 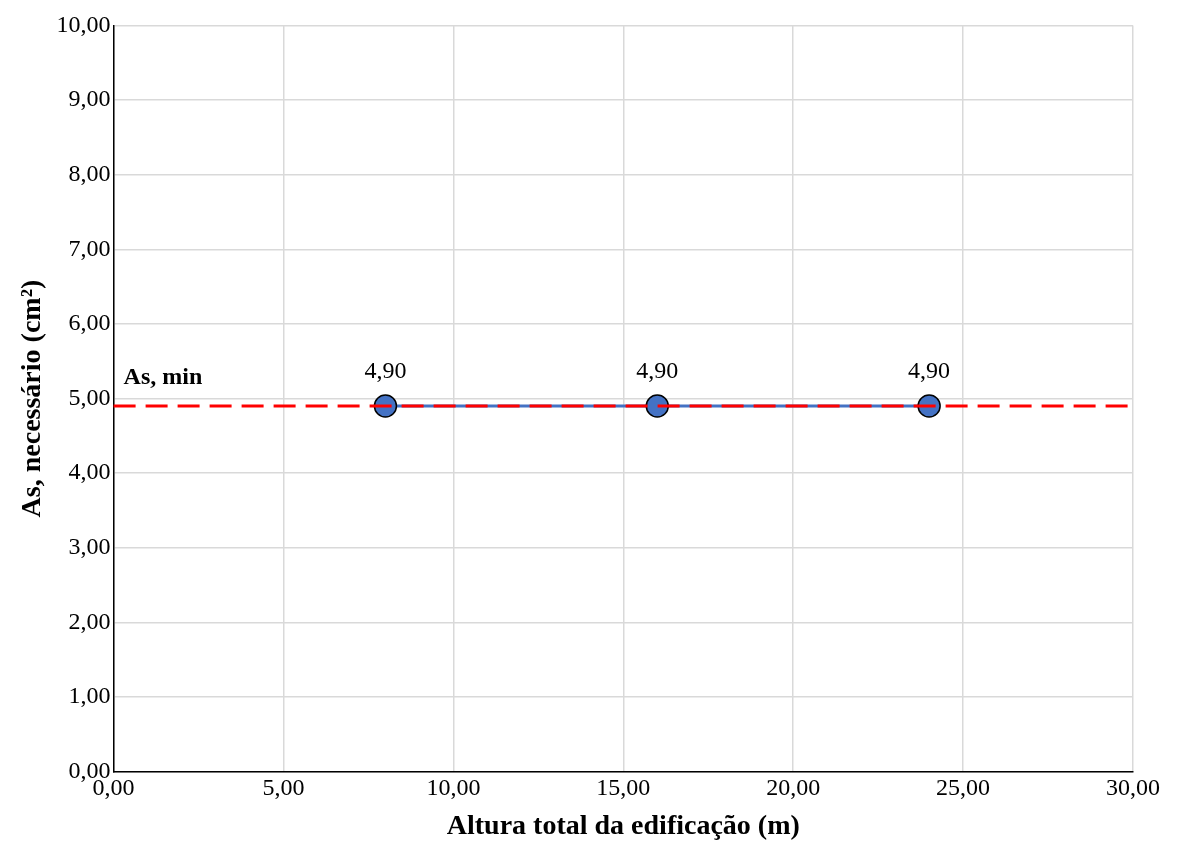 I want to click on y-tick-label: 4,00, so click(x=89, y=471).